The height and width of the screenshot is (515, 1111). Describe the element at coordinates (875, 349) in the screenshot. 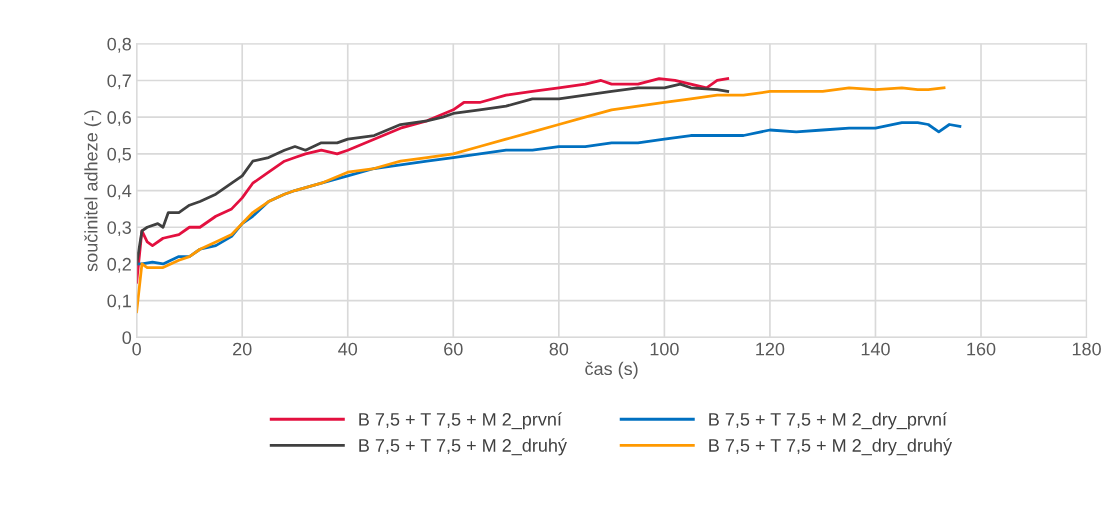

I see `x-tick-label: 140` at that location.